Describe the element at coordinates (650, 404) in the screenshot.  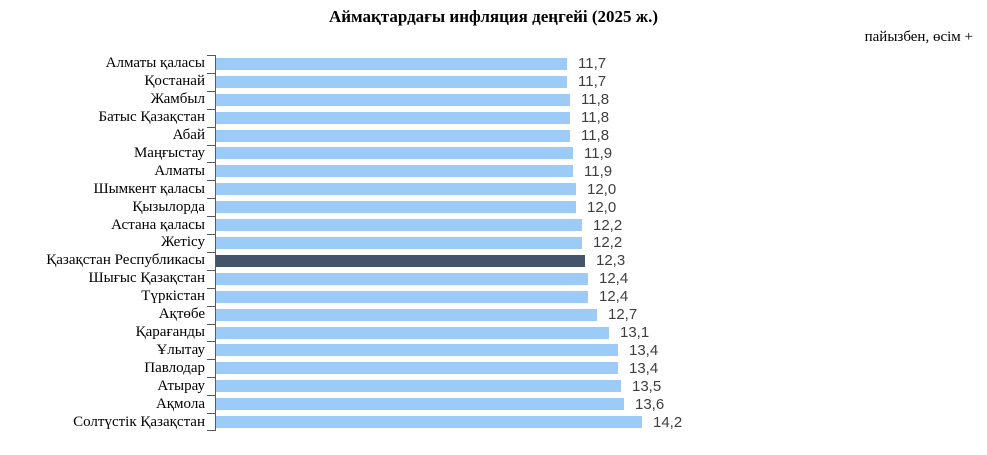
I see `value-label: 13,6` at that location.